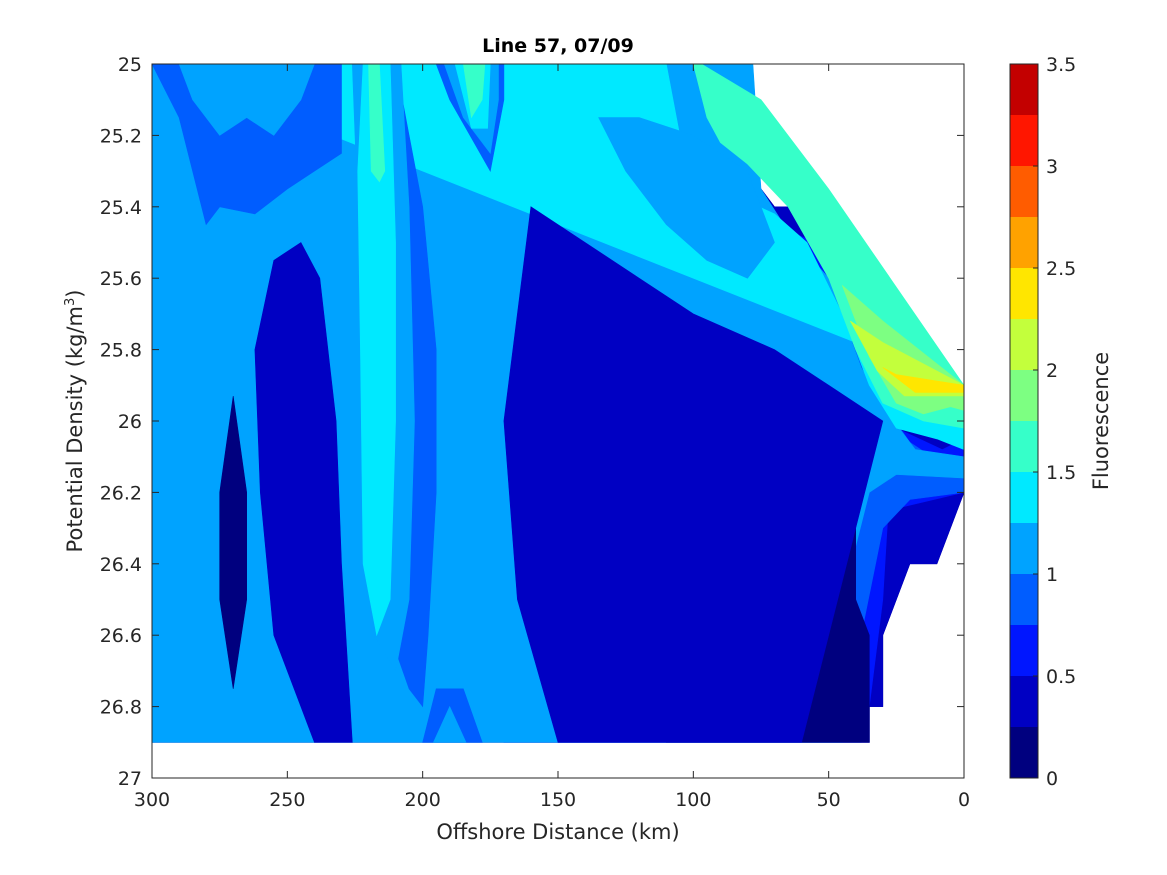  What do you see at coordinates (829, 800) in the screenshot?
I see `x-tick-label: 50` at bounding box center [829, 800].